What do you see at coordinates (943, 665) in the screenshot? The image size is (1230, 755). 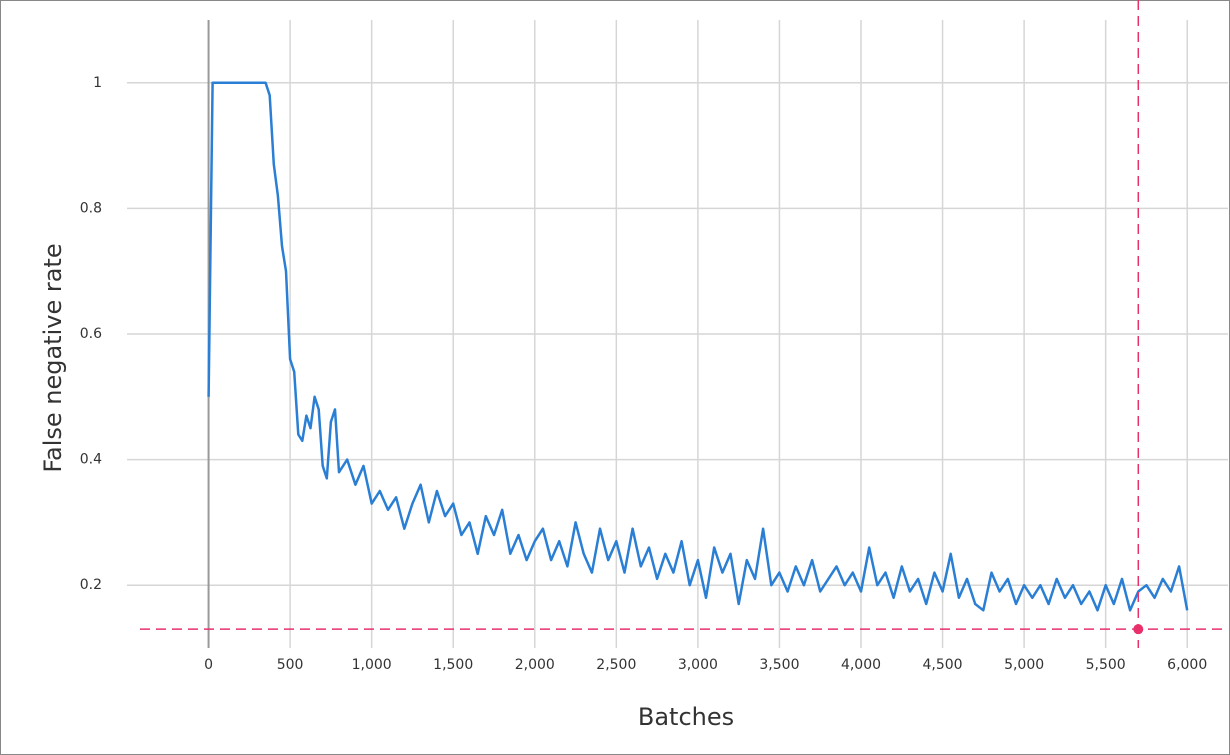 I see `x-tick-label: 4,500` at bounding box center [943, 665].